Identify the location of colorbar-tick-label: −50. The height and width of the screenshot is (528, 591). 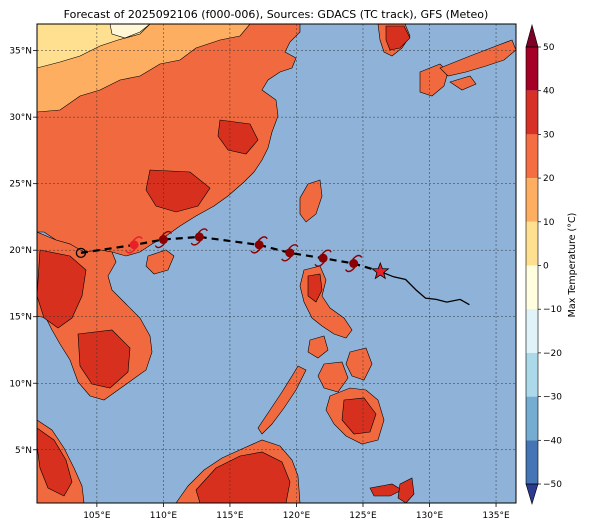
(552, 485).